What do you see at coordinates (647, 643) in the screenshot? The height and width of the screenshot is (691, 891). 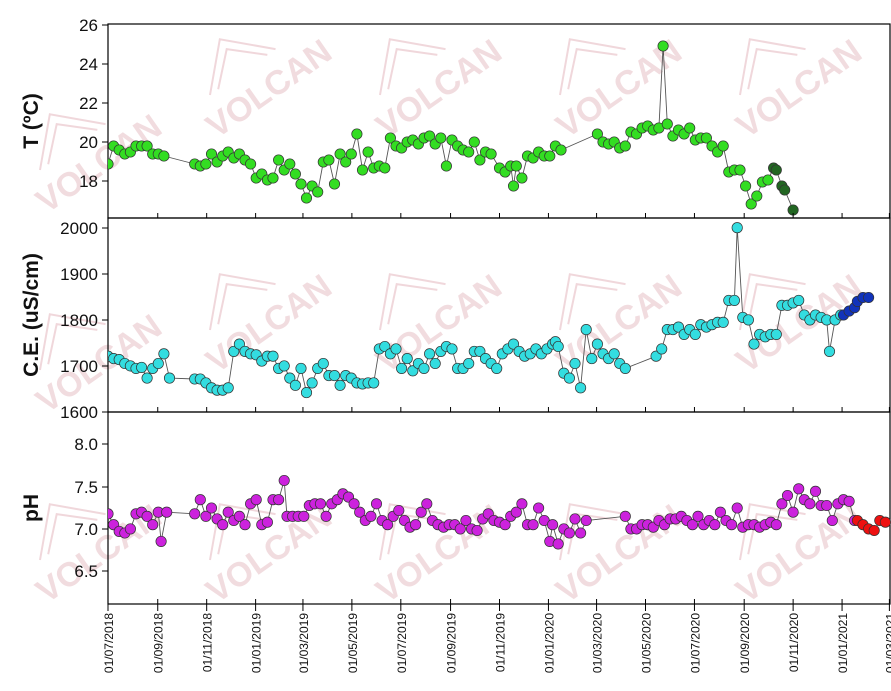 I see `x-tick-label: 01/05/2020` at bounding box center [647, 643].